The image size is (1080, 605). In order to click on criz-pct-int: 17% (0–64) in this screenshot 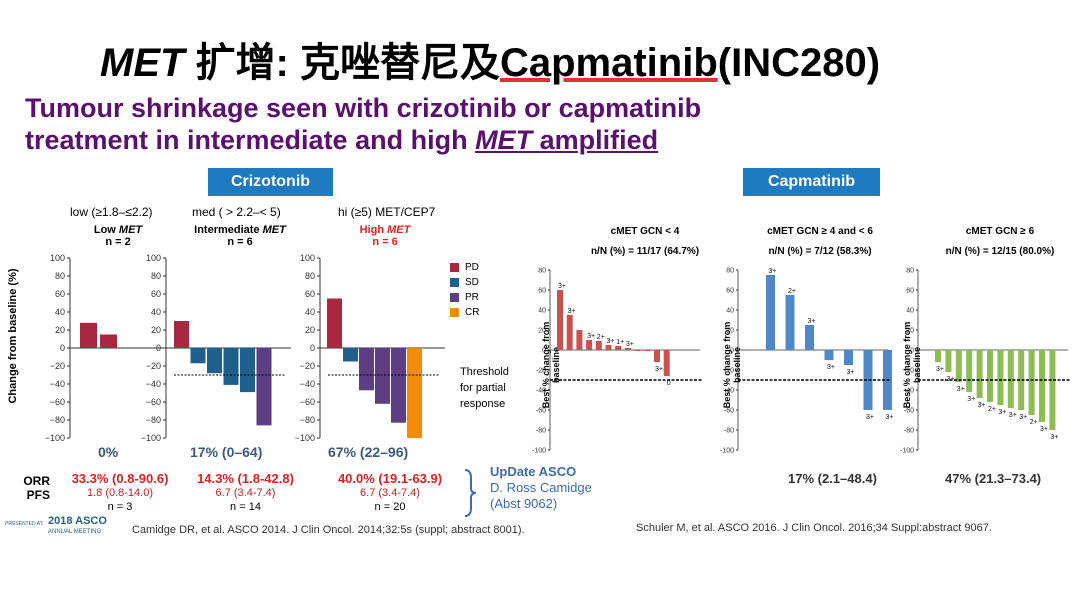, I will do `click(226, 452)`.